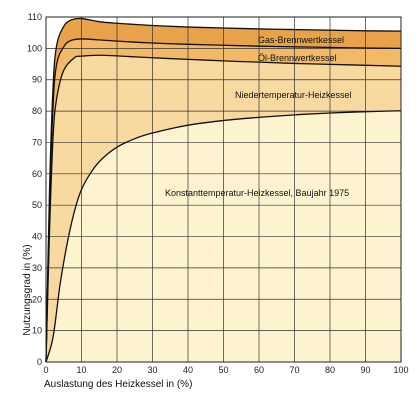 This screenshot has width=417, height=400. Describe the element at coordinates (365, 370) in the screenshot. I see `x-tick-label: 90` at that location.